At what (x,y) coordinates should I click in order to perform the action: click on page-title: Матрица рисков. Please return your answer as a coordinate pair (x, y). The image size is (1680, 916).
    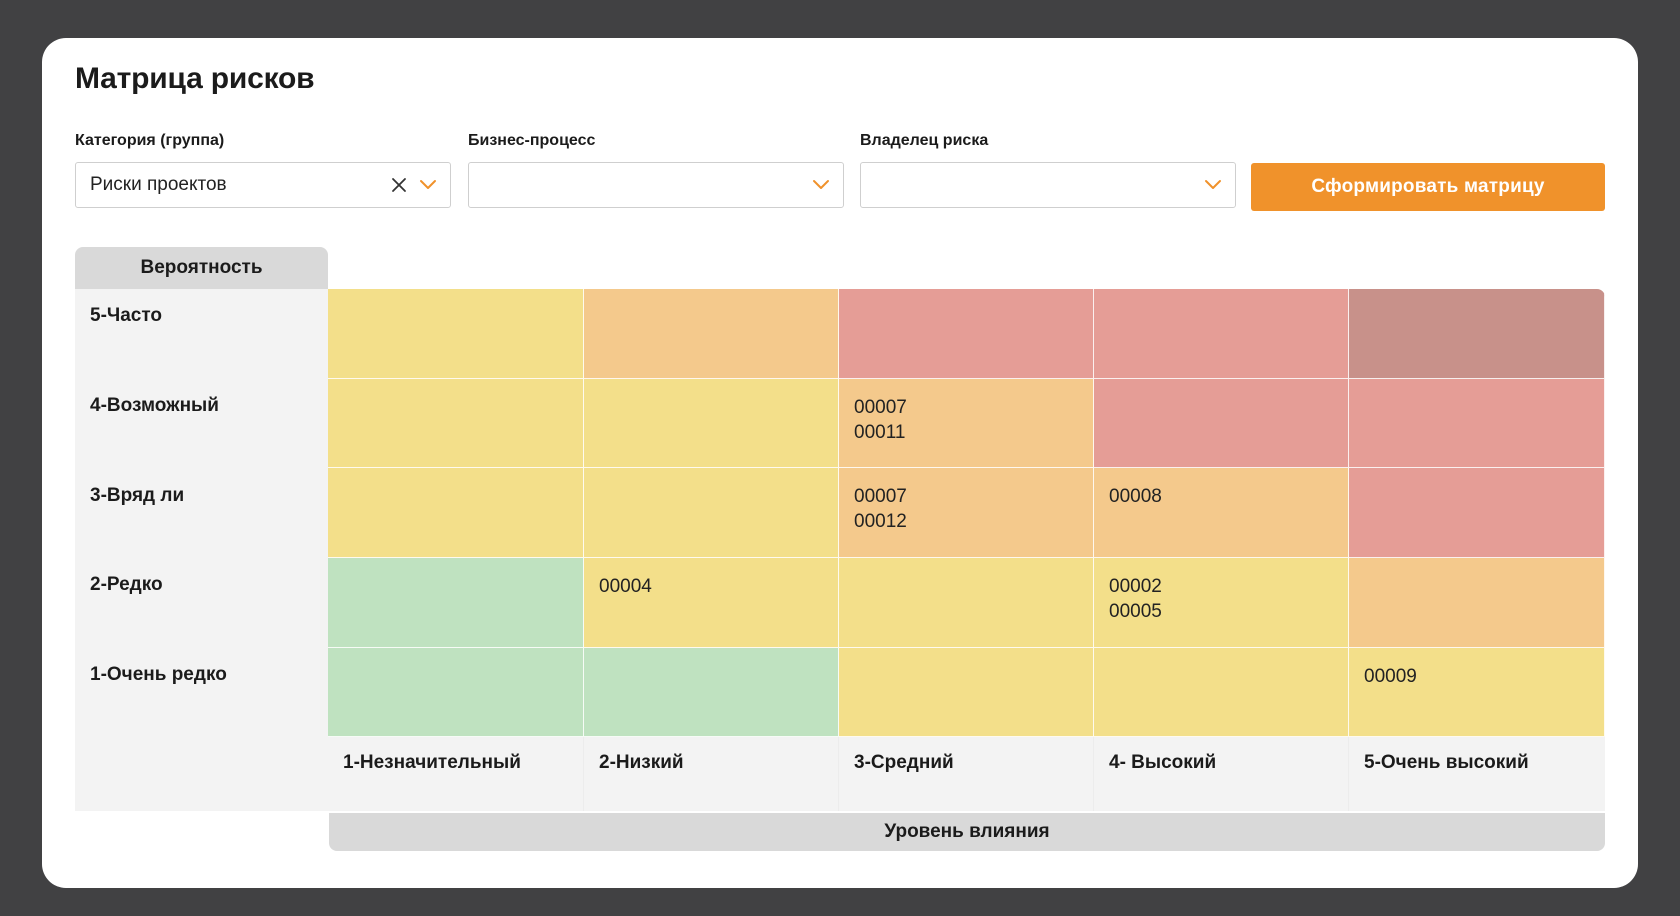
    Looking at the image, I should click on (195, 78).